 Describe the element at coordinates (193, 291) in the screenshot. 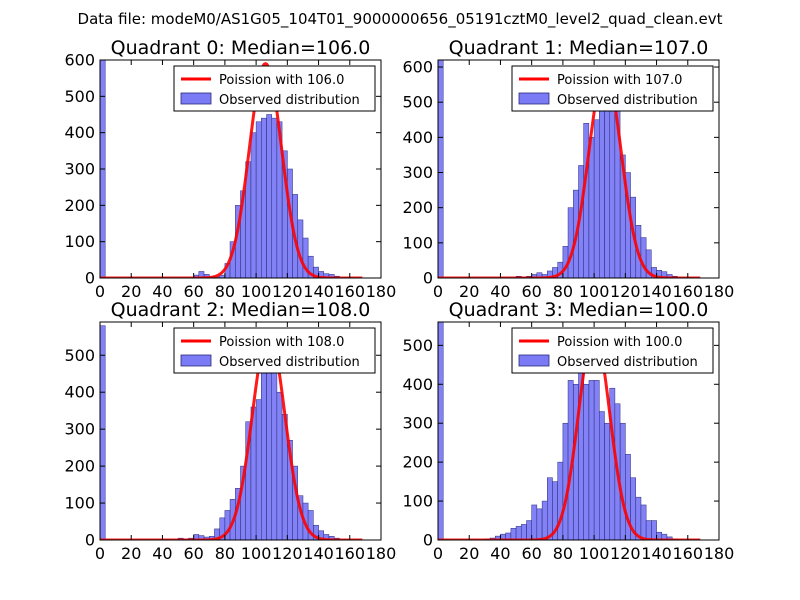

I see `x-tick-label: 60` at that location.